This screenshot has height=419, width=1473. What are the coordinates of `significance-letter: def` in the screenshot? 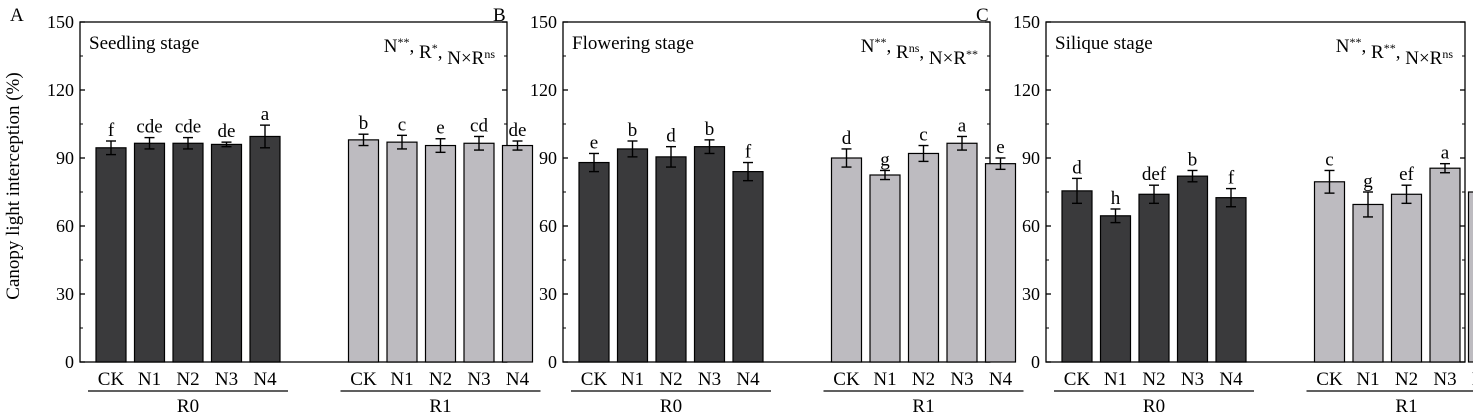 It's located at (1154, 174).